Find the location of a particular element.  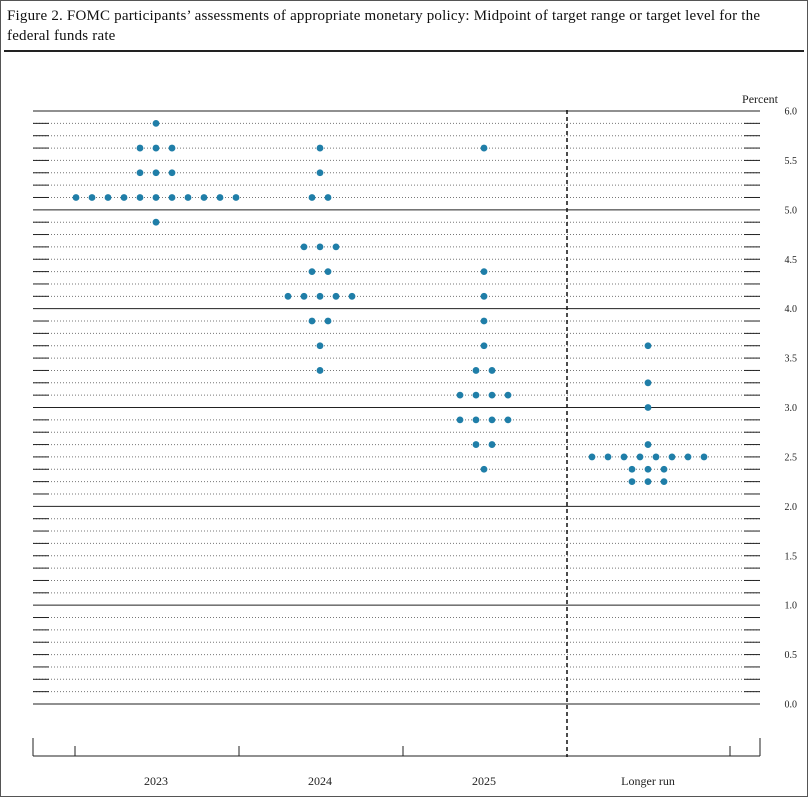

y-tick-label: 1.5 is located at coordinates (791, 556).